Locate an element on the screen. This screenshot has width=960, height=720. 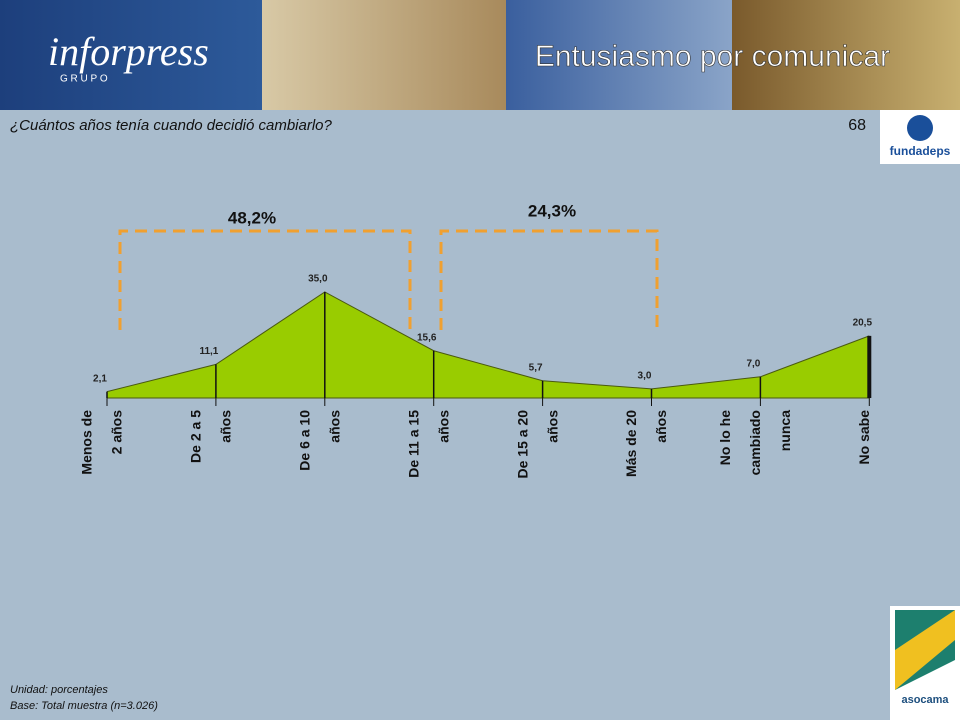
sponsor: fundadeps is located at coordinates (920, 151).